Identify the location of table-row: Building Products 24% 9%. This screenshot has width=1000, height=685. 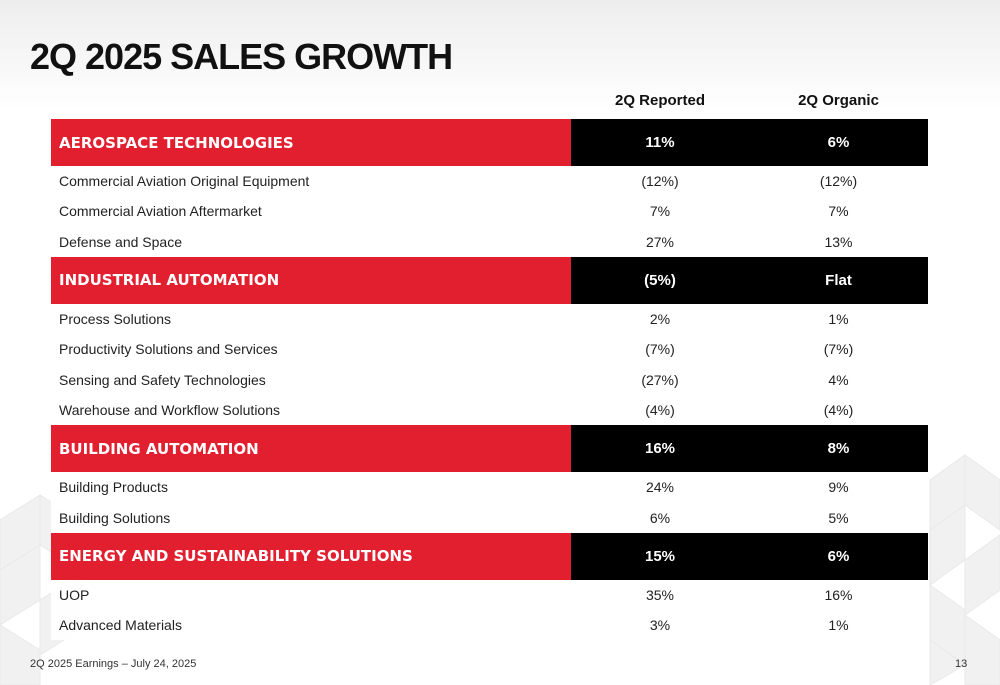
(489, 487).